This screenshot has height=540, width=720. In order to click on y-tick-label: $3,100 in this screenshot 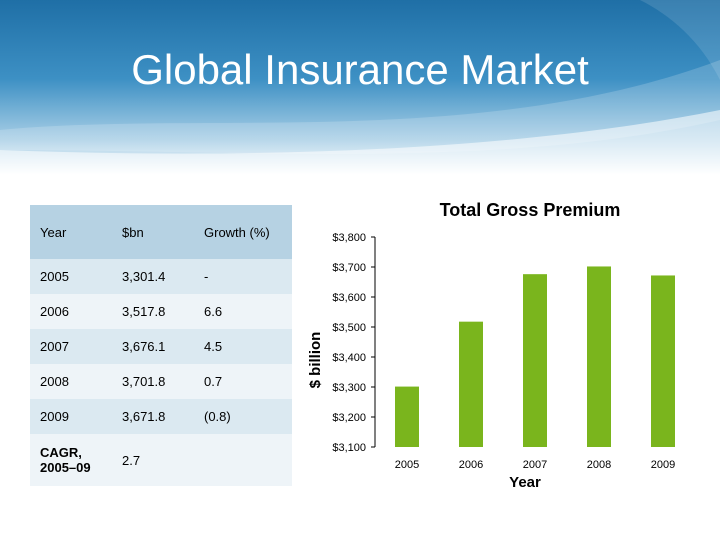, I will do `click(349, 448)`.